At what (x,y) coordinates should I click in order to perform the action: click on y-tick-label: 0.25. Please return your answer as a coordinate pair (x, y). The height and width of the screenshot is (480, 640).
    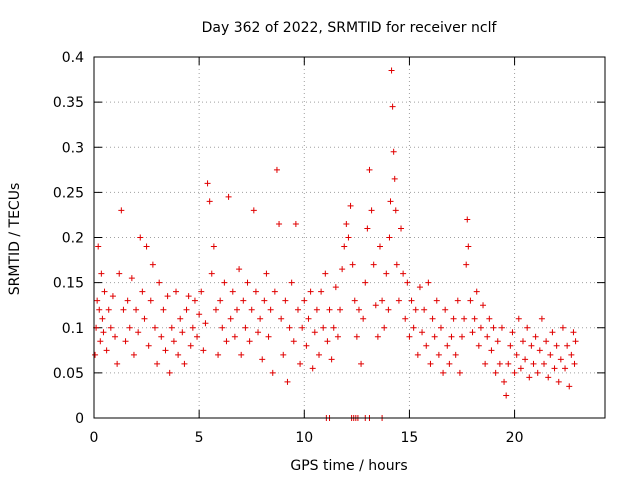
    Looking at the image, I should click on (68, 193).